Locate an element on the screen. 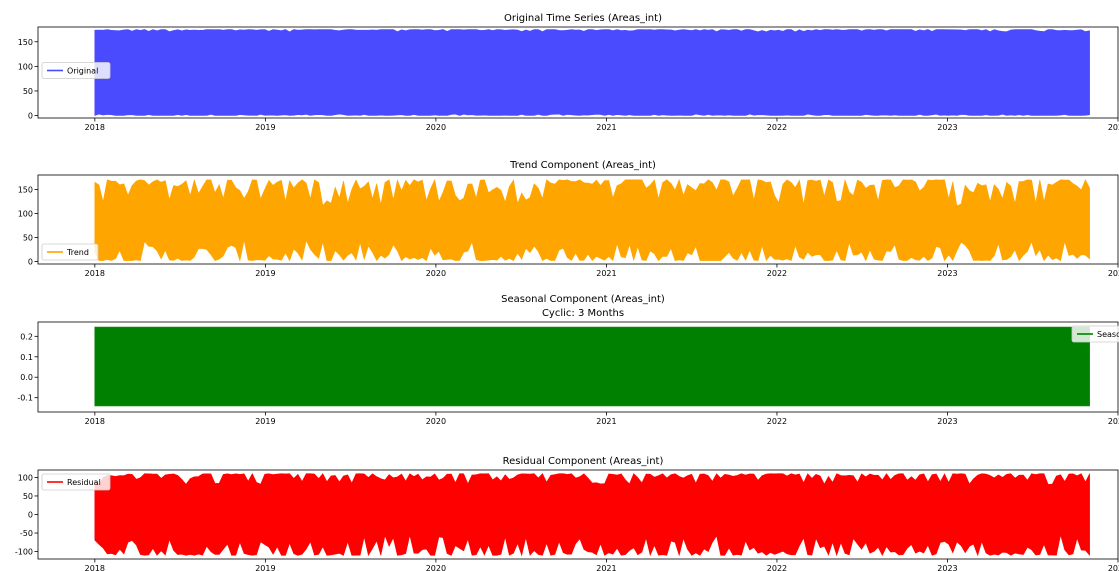 This screenshot has height=571, width=1119. chart-title: Seasonal Component (Areas_int) is located at coordinates (583, 299).